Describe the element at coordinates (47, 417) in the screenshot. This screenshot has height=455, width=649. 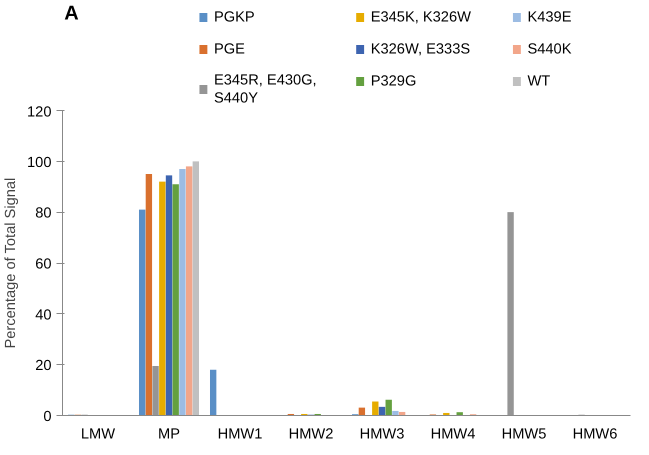
I see `y-tick-label: 0` at that location.